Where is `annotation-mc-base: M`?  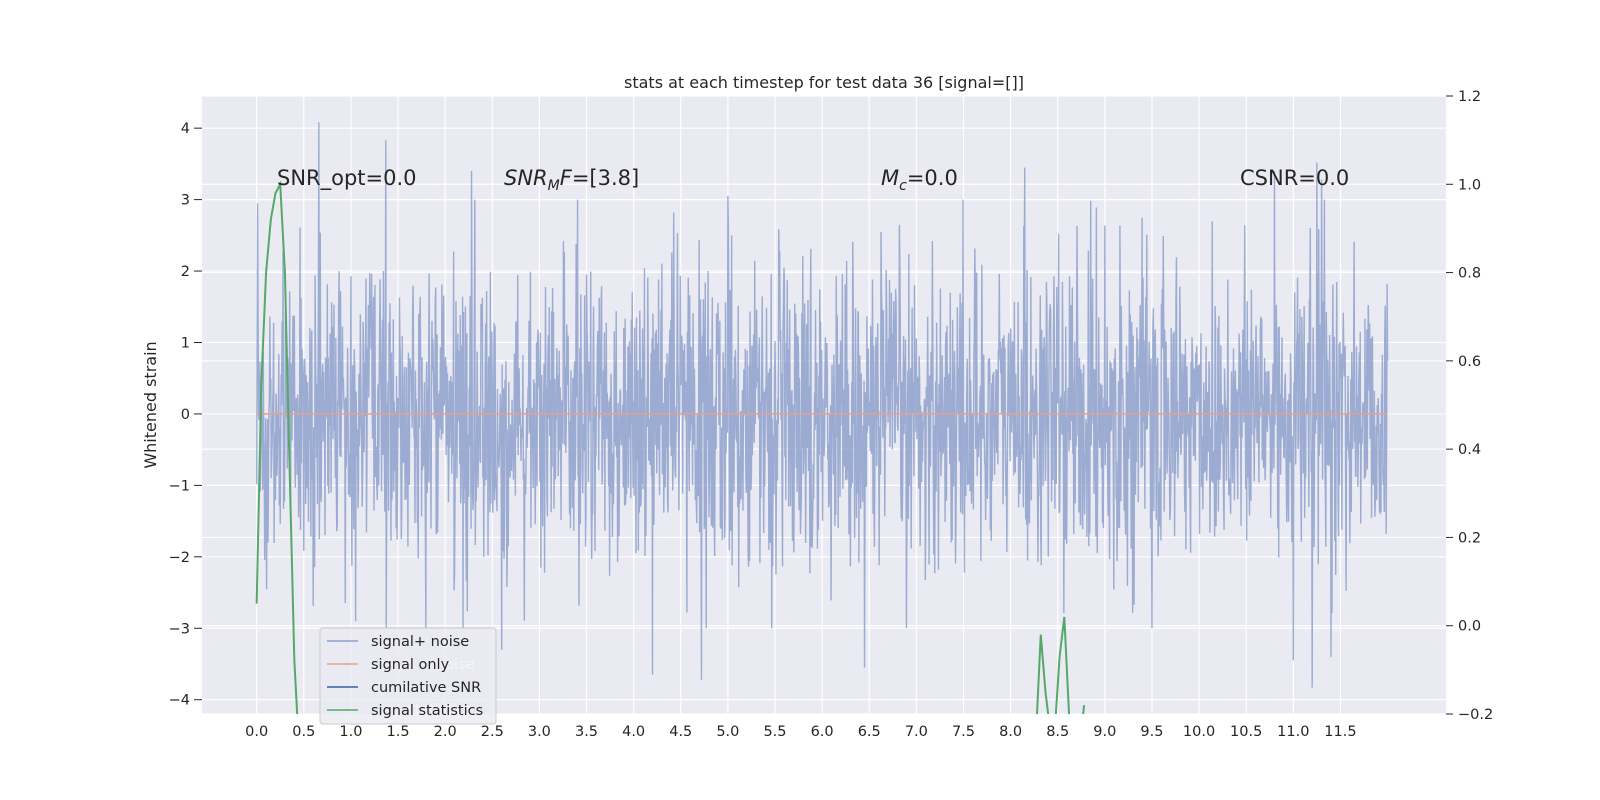
annotation-mc-base: M is located at coordinates (890, 178).